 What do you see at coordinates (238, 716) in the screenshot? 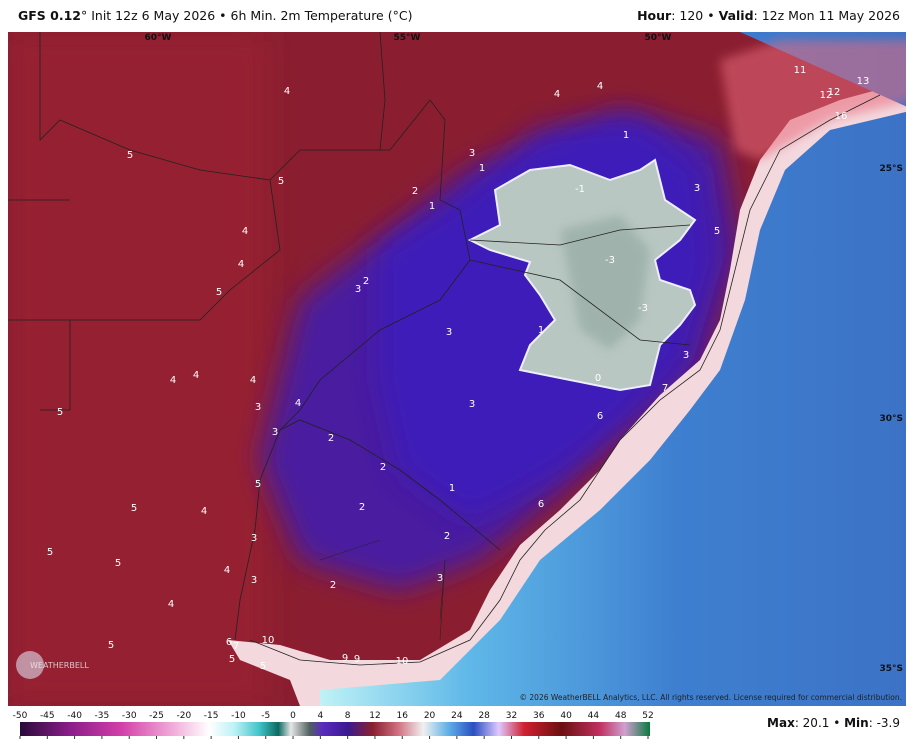
I see `colorbar-tick-label: -10` at bounding box center [238, 716].